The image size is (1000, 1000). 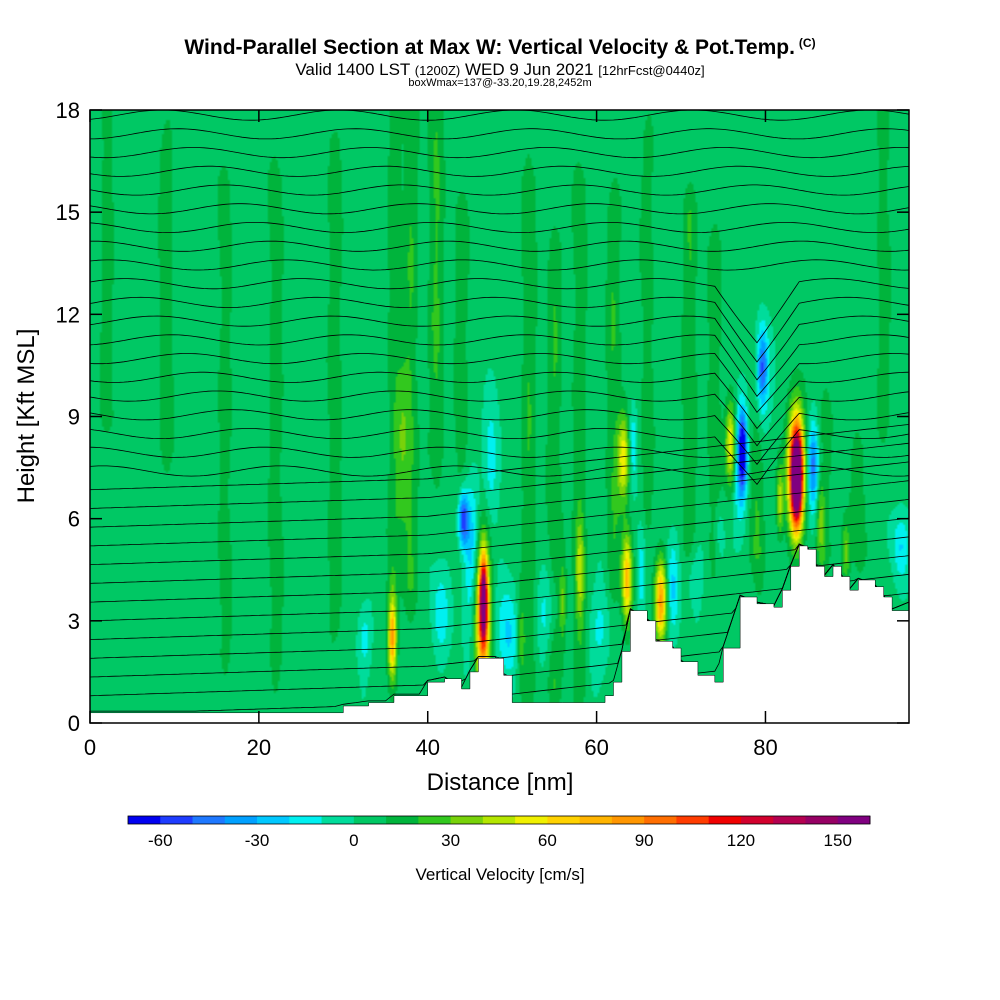 I want to click on box-info: boxWmax=137@-33.20,19.28,2452m, so click(x=500, y=83).